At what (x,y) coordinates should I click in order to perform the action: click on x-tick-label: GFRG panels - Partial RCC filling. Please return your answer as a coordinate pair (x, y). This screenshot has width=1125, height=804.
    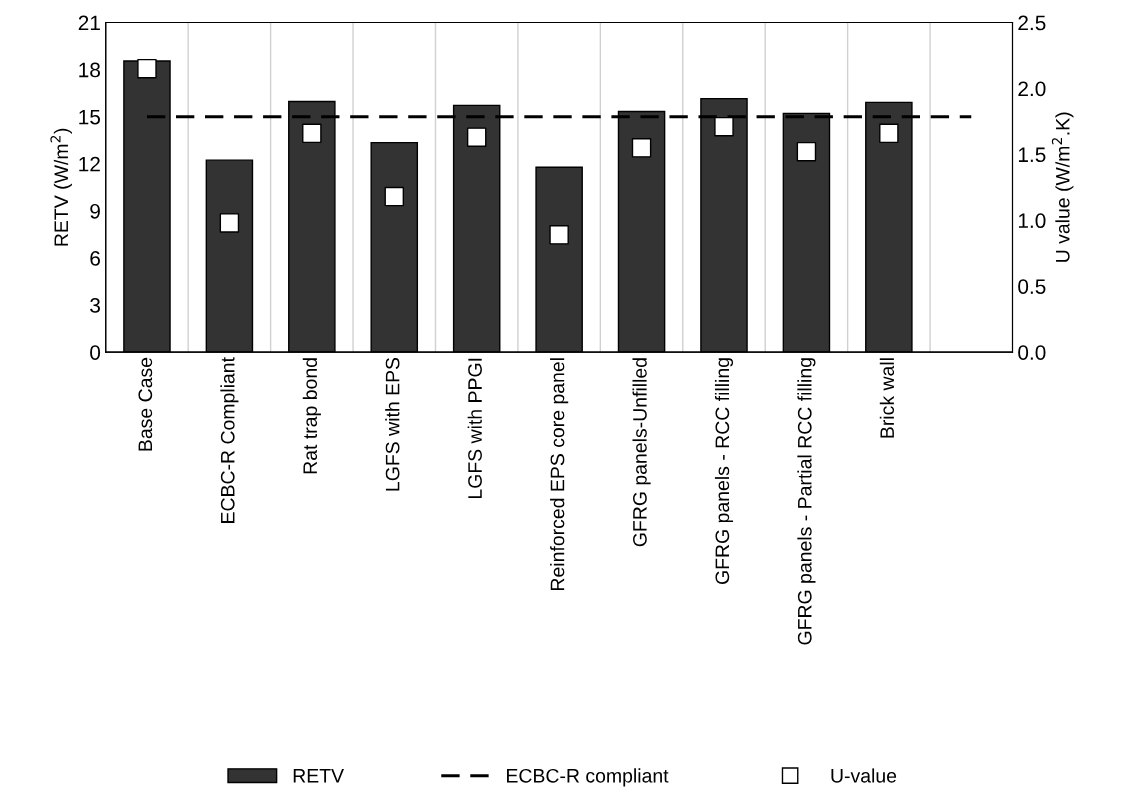
    Looking at the image, I should click on (806, 501).